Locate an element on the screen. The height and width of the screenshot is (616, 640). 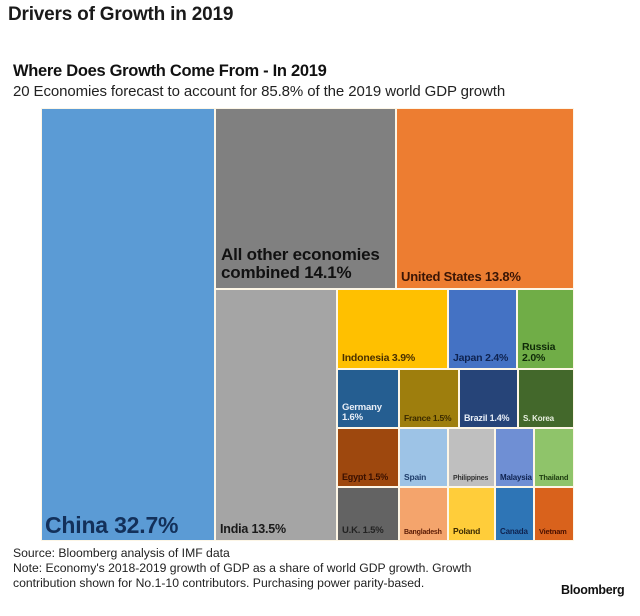
treemap-tile-france: France 1.5% is located at coordinates (429, 398).